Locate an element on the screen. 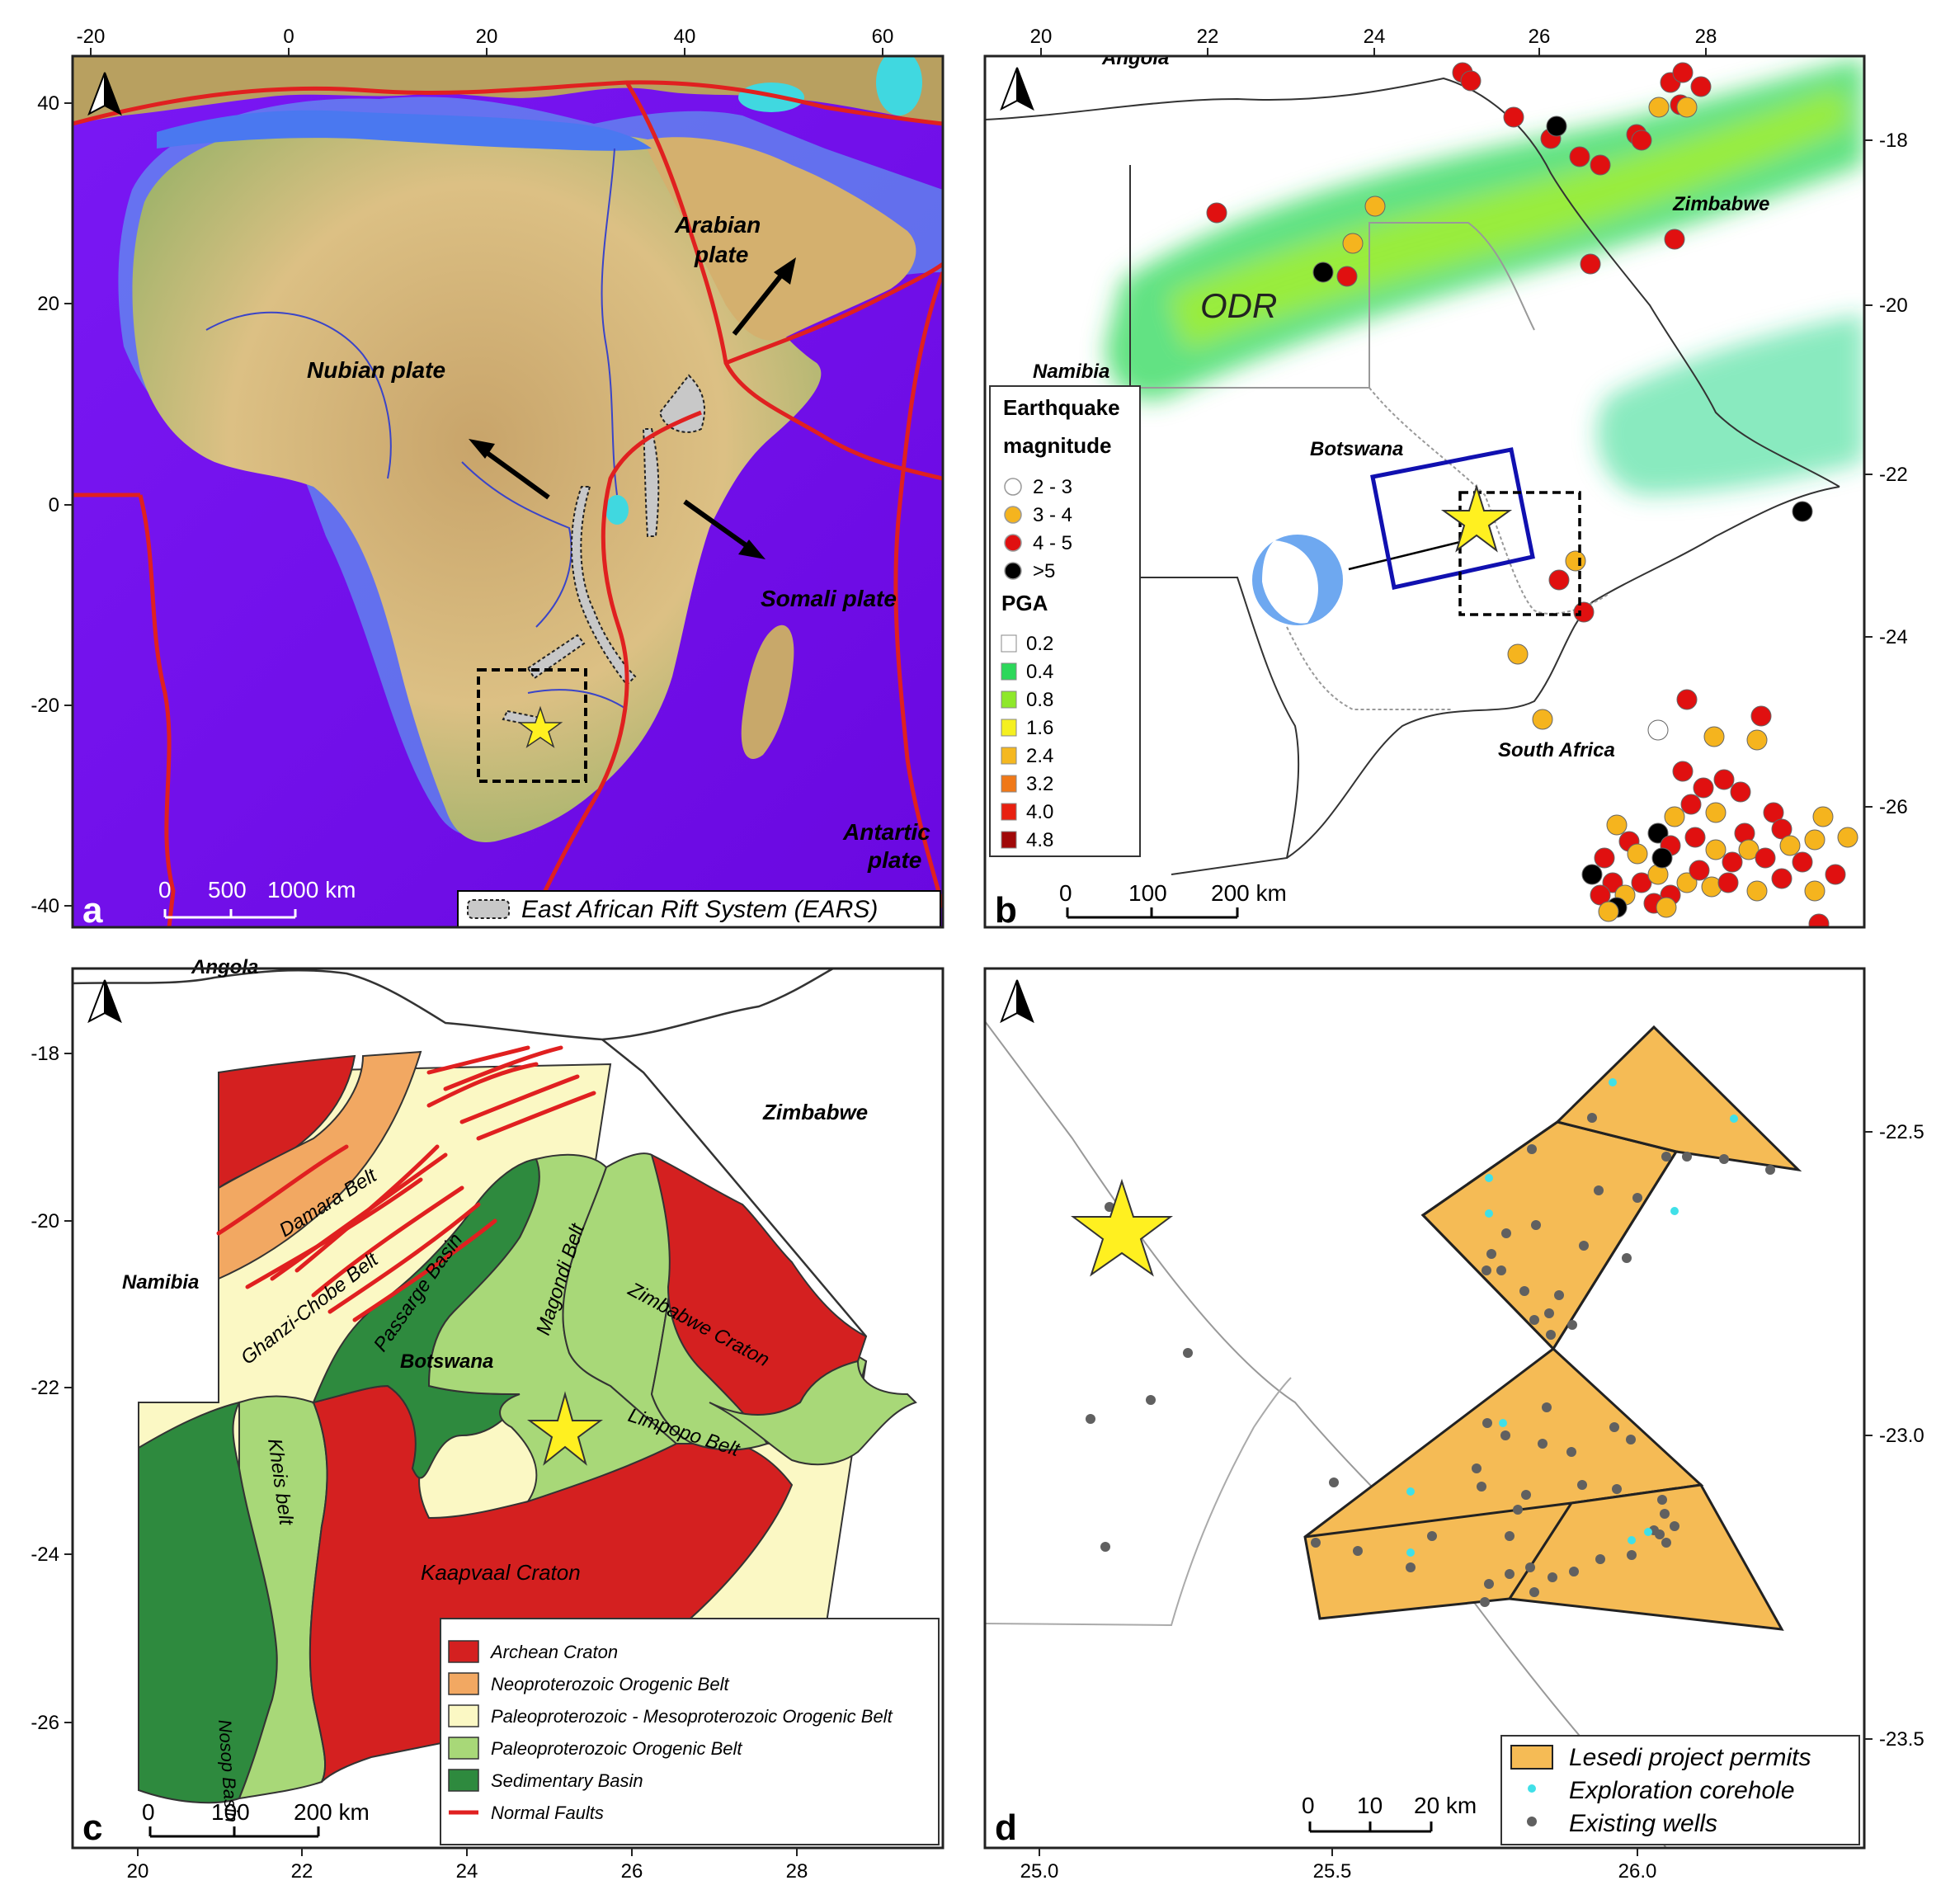  antartic-plate-label-line2: plate is located at coordinates (894, 860).